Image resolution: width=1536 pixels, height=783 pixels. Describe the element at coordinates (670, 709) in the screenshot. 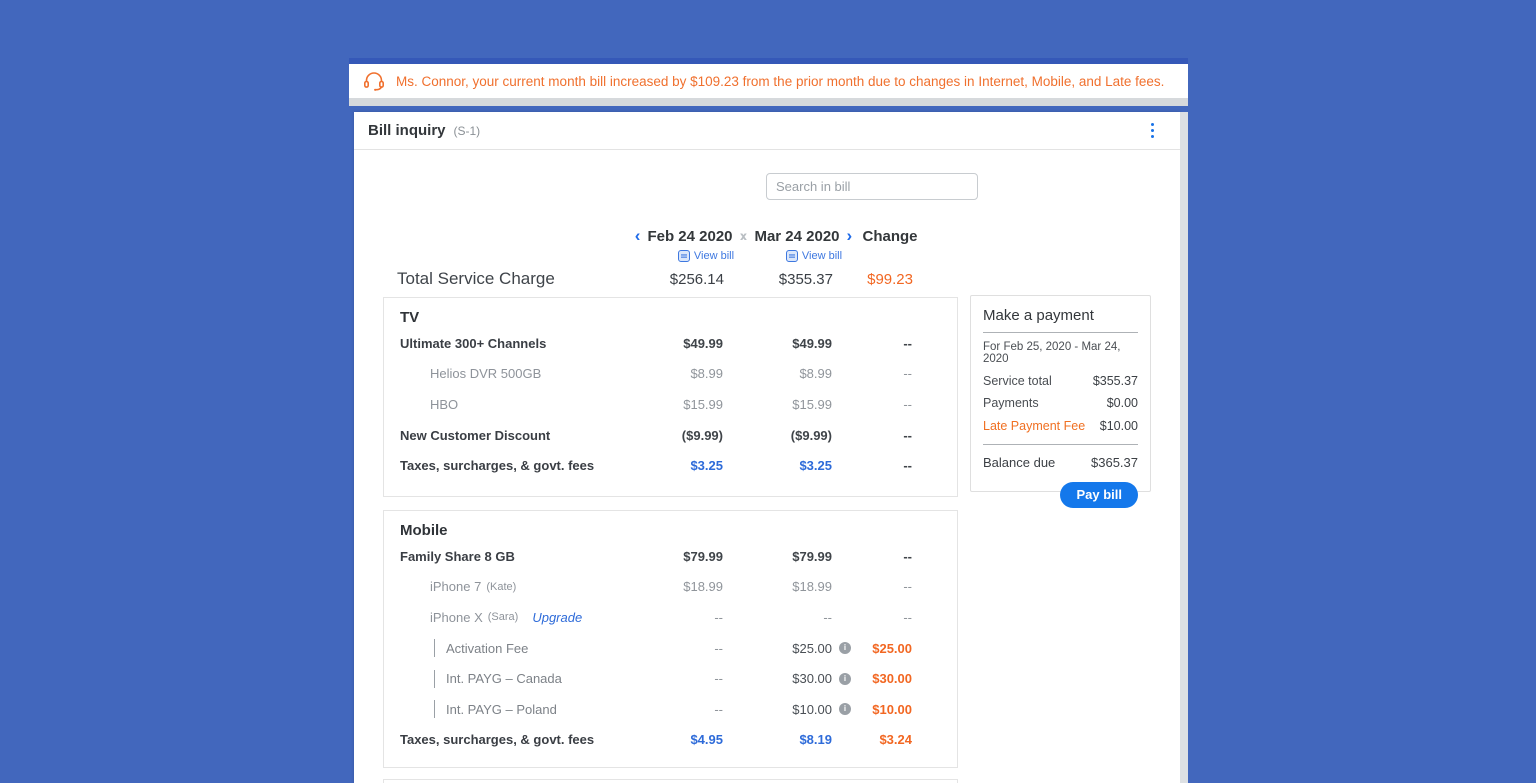

I see `table-row: Int. PAYG – Poland -- $10.00 i $10.00` at that location.